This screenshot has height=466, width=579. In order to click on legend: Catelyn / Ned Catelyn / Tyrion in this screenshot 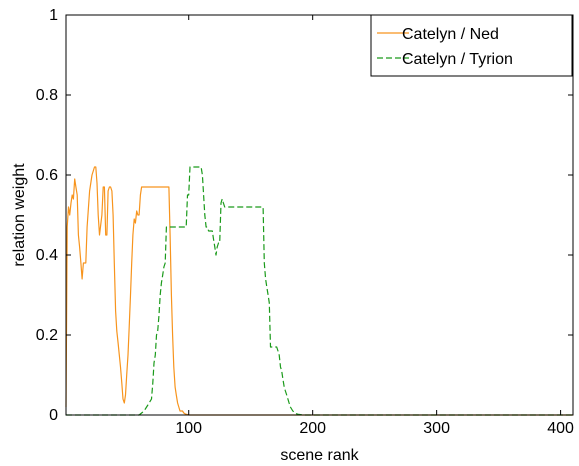, I will do `click(471, 45)`.